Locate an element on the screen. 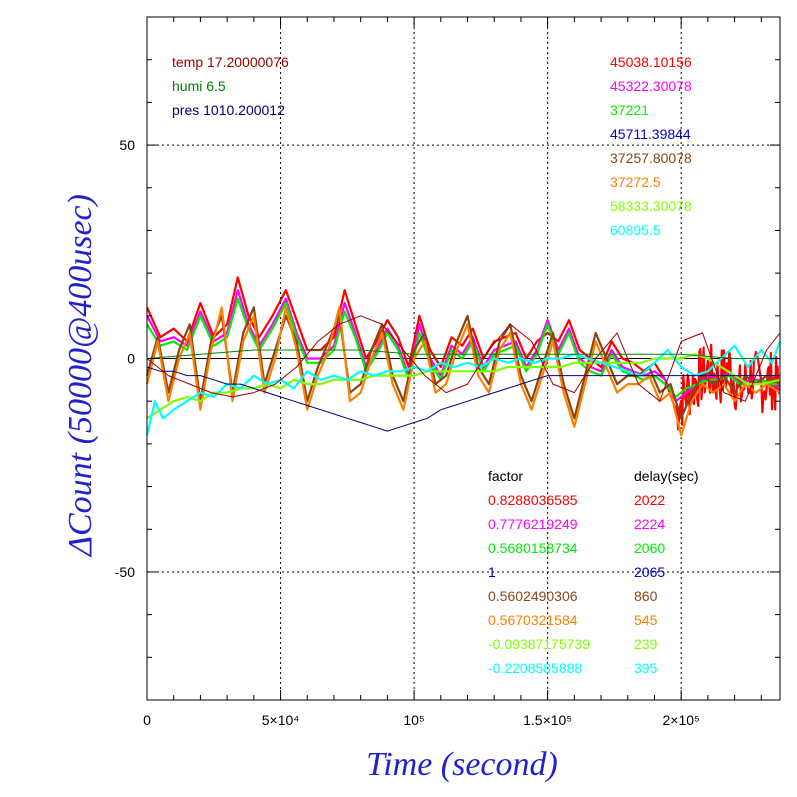 This screenshot has width=797, height=797. x-tick-label: 5×10⁴ is located at coordinates (281, 720).